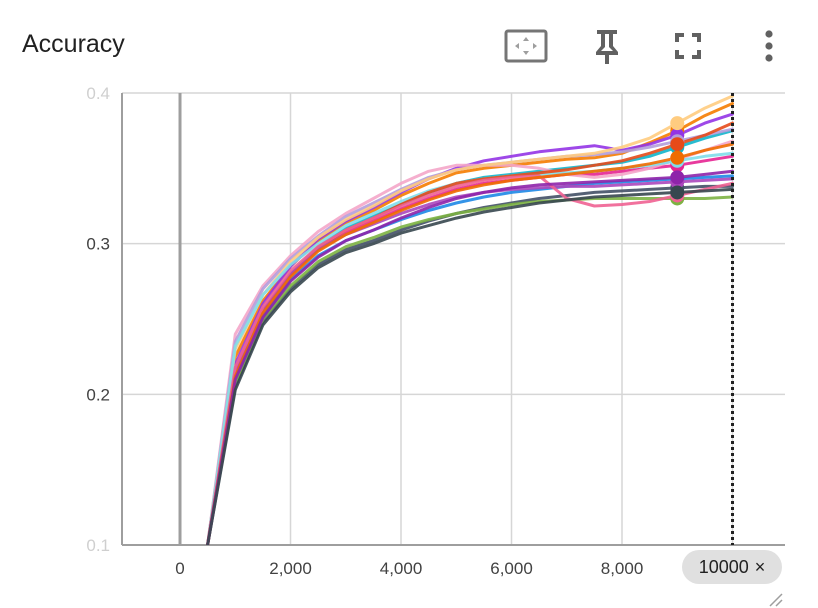  I want to click on pin-button, so click(607, 46).